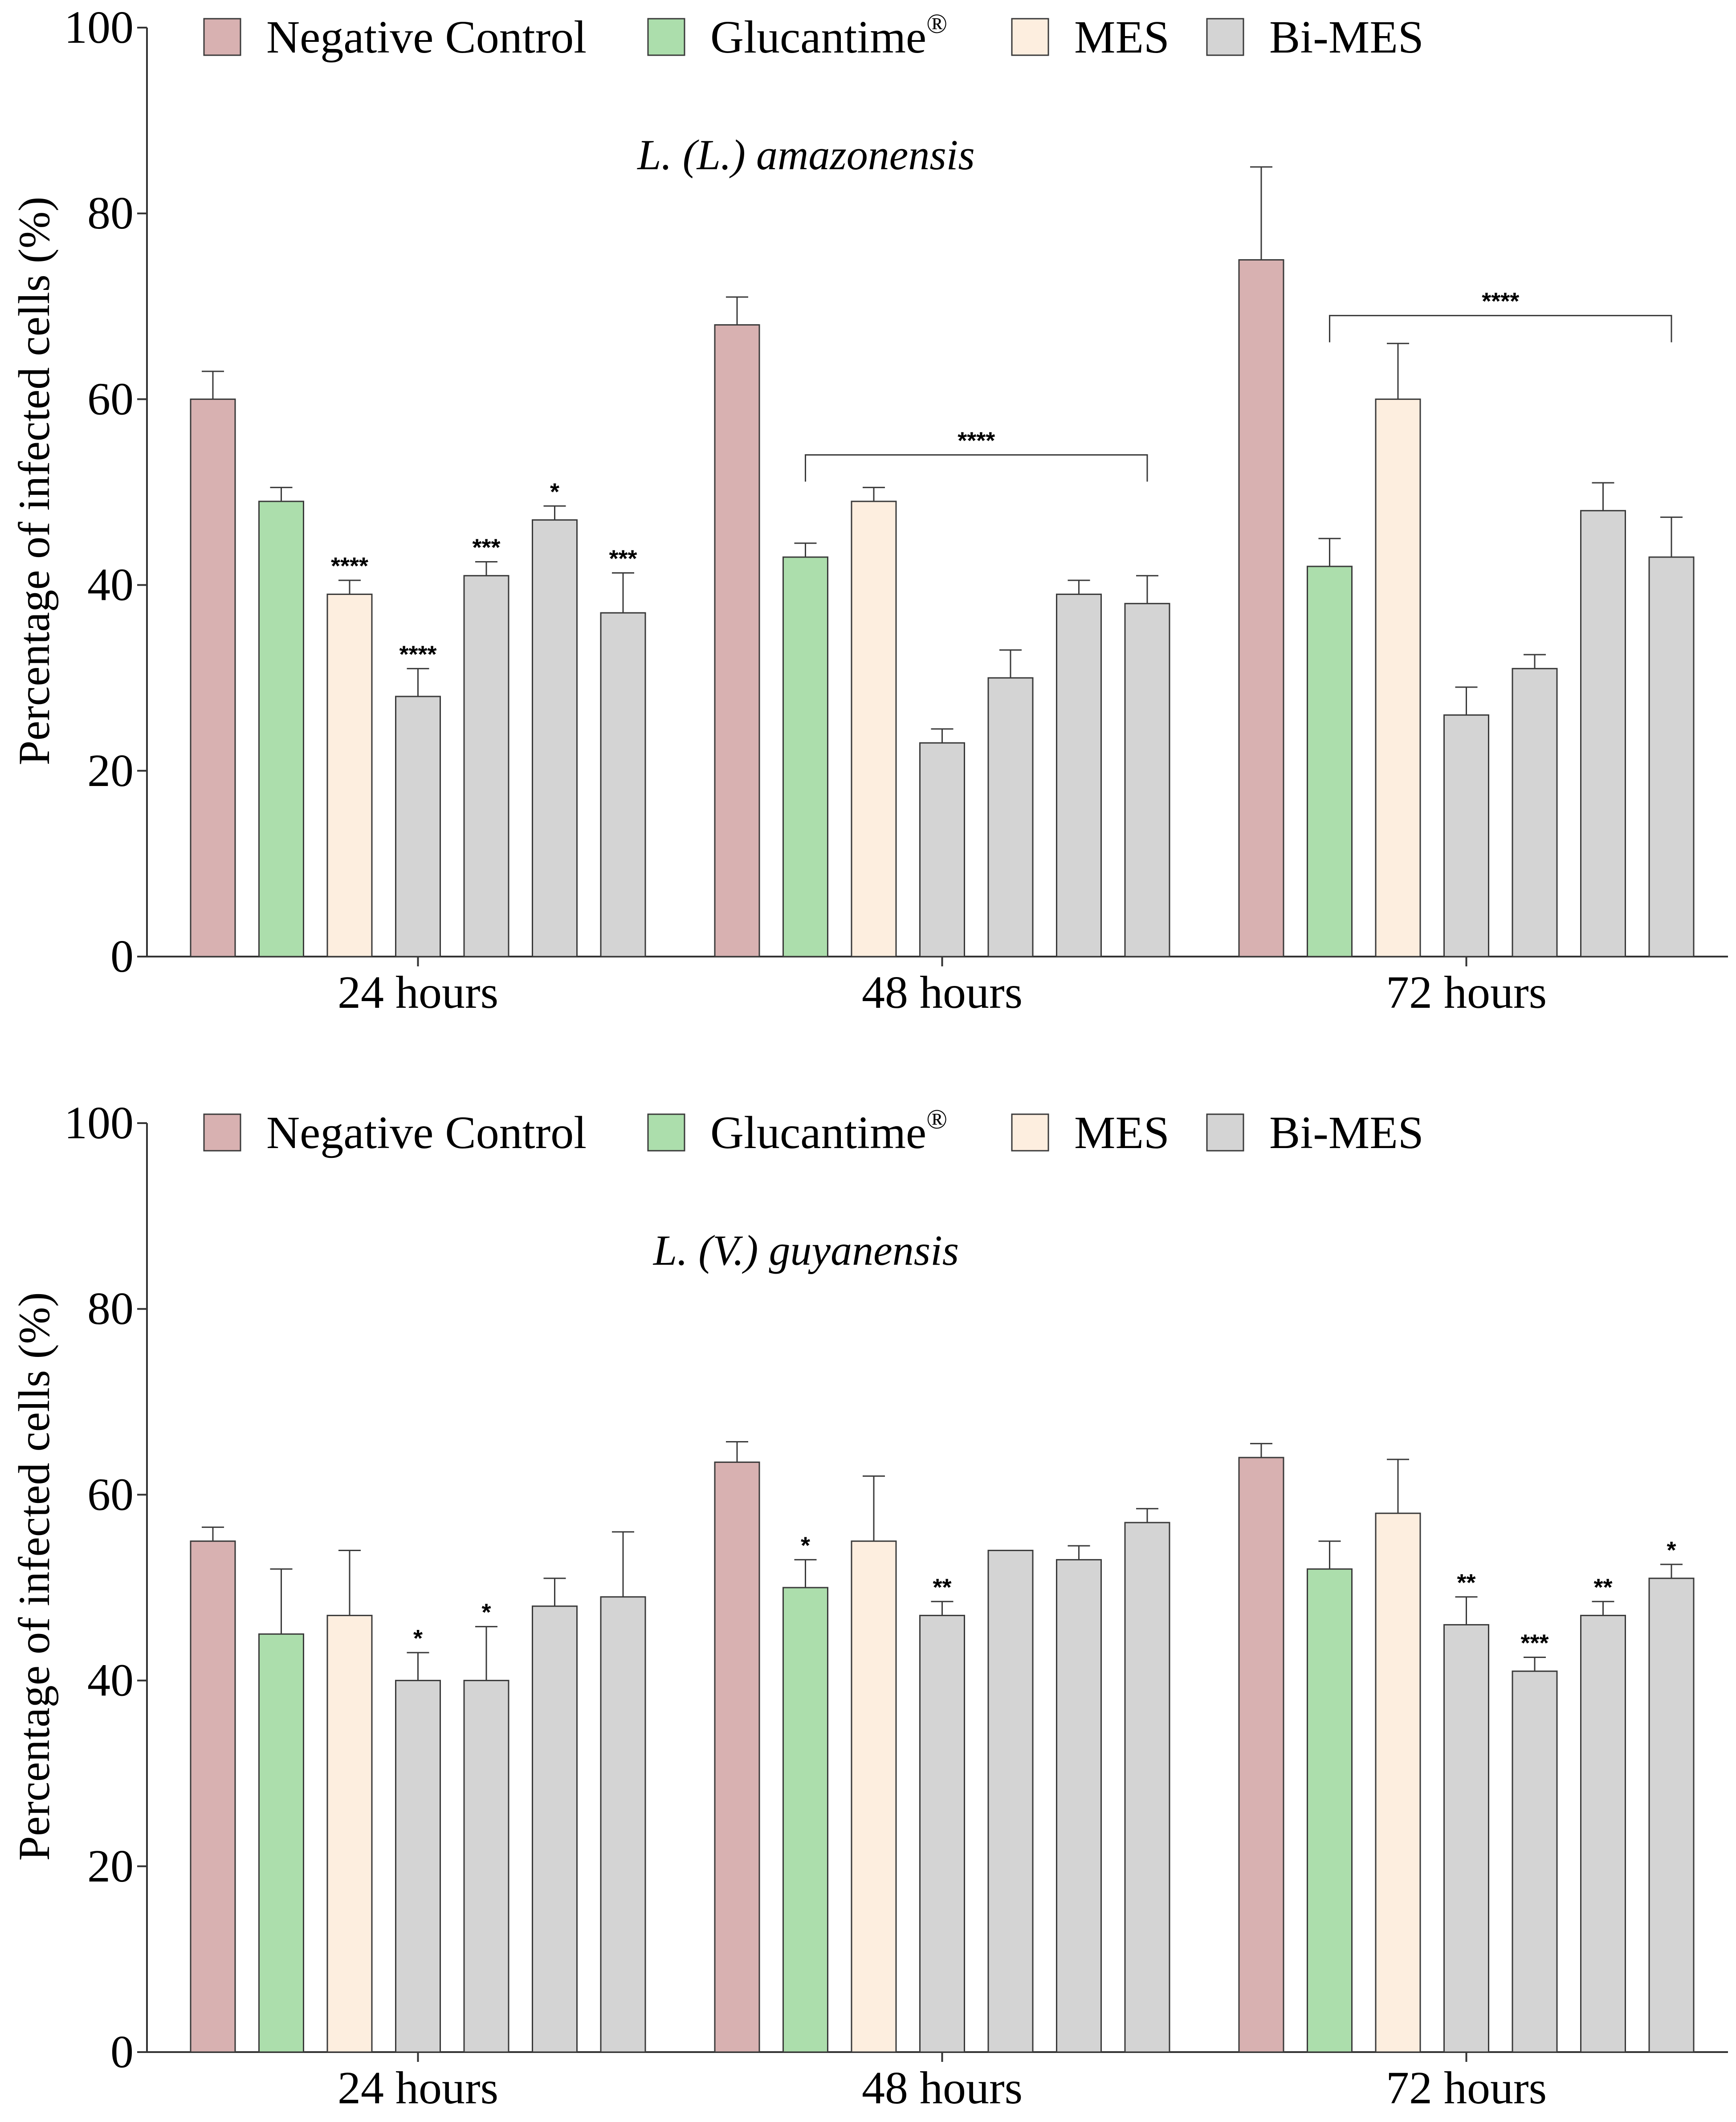 Image resolution: width=1736 pixels, height=2122 pixels. I want to click on y-tick-label: 80, so click(110, 213).